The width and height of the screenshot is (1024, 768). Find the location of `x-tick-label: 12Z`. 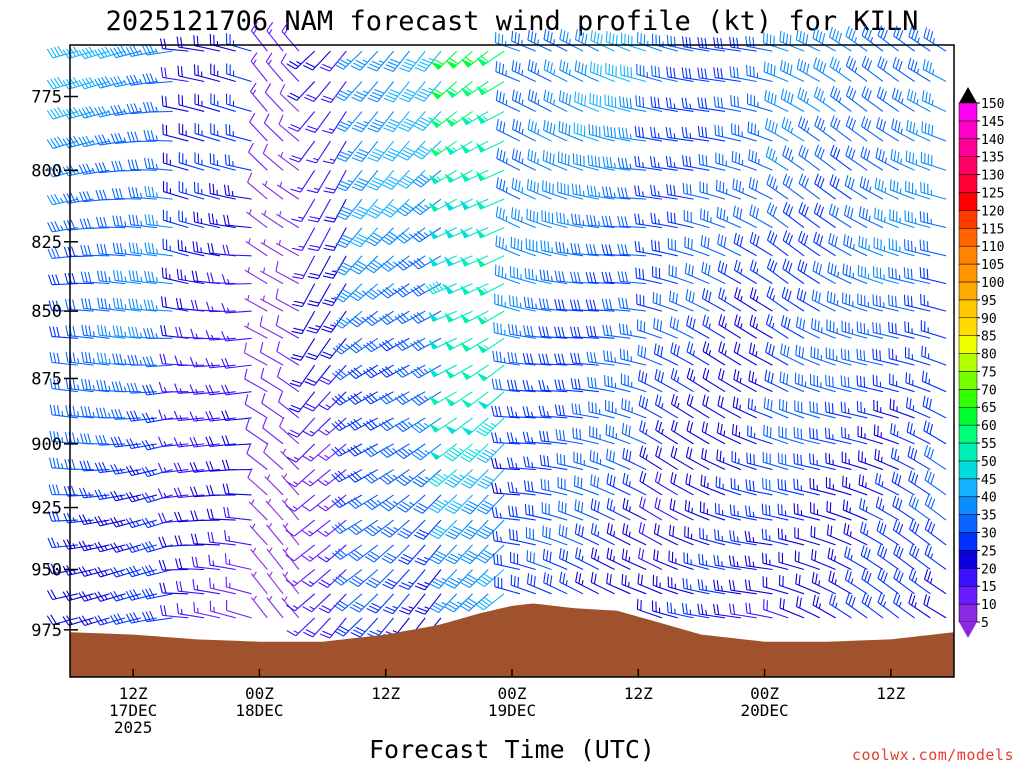

x-tick-label: 12Z is located at coordinates (385, 693).